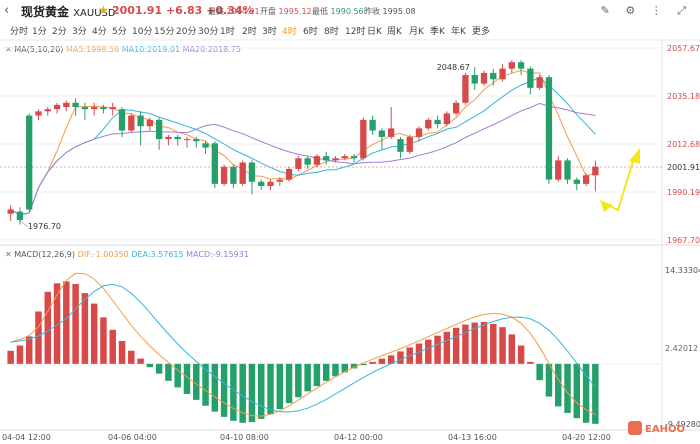 The width and height of the screenshot is (700, 444). I want to click on timeframe-3分: 3分, so click(79, 32).